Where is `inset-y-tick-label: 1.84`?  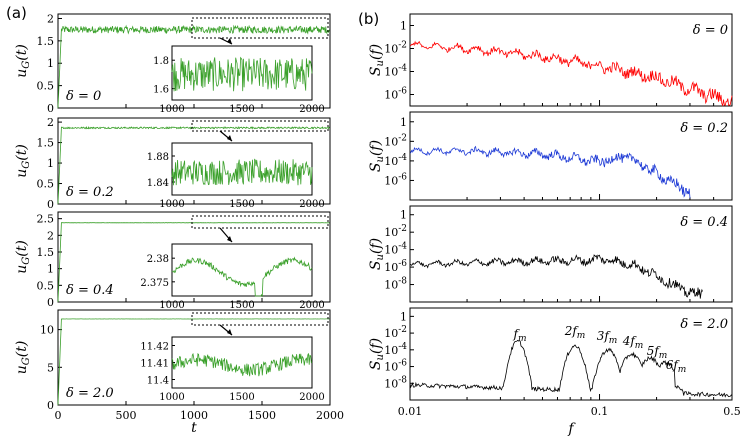 inset-y-tick-label: 1.84 is located at coordinates (158, 183).